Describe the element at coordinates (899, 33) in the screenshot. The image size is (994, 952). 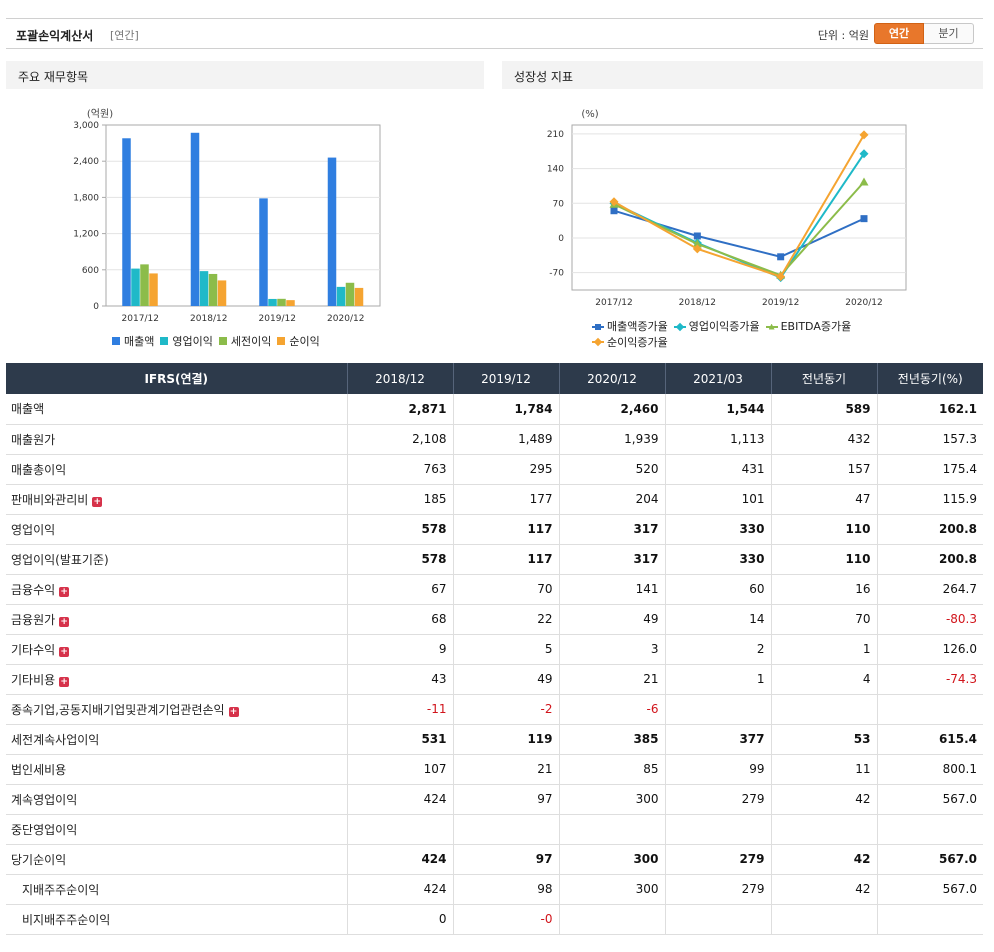
I see `annual-button: 연간` at that location.